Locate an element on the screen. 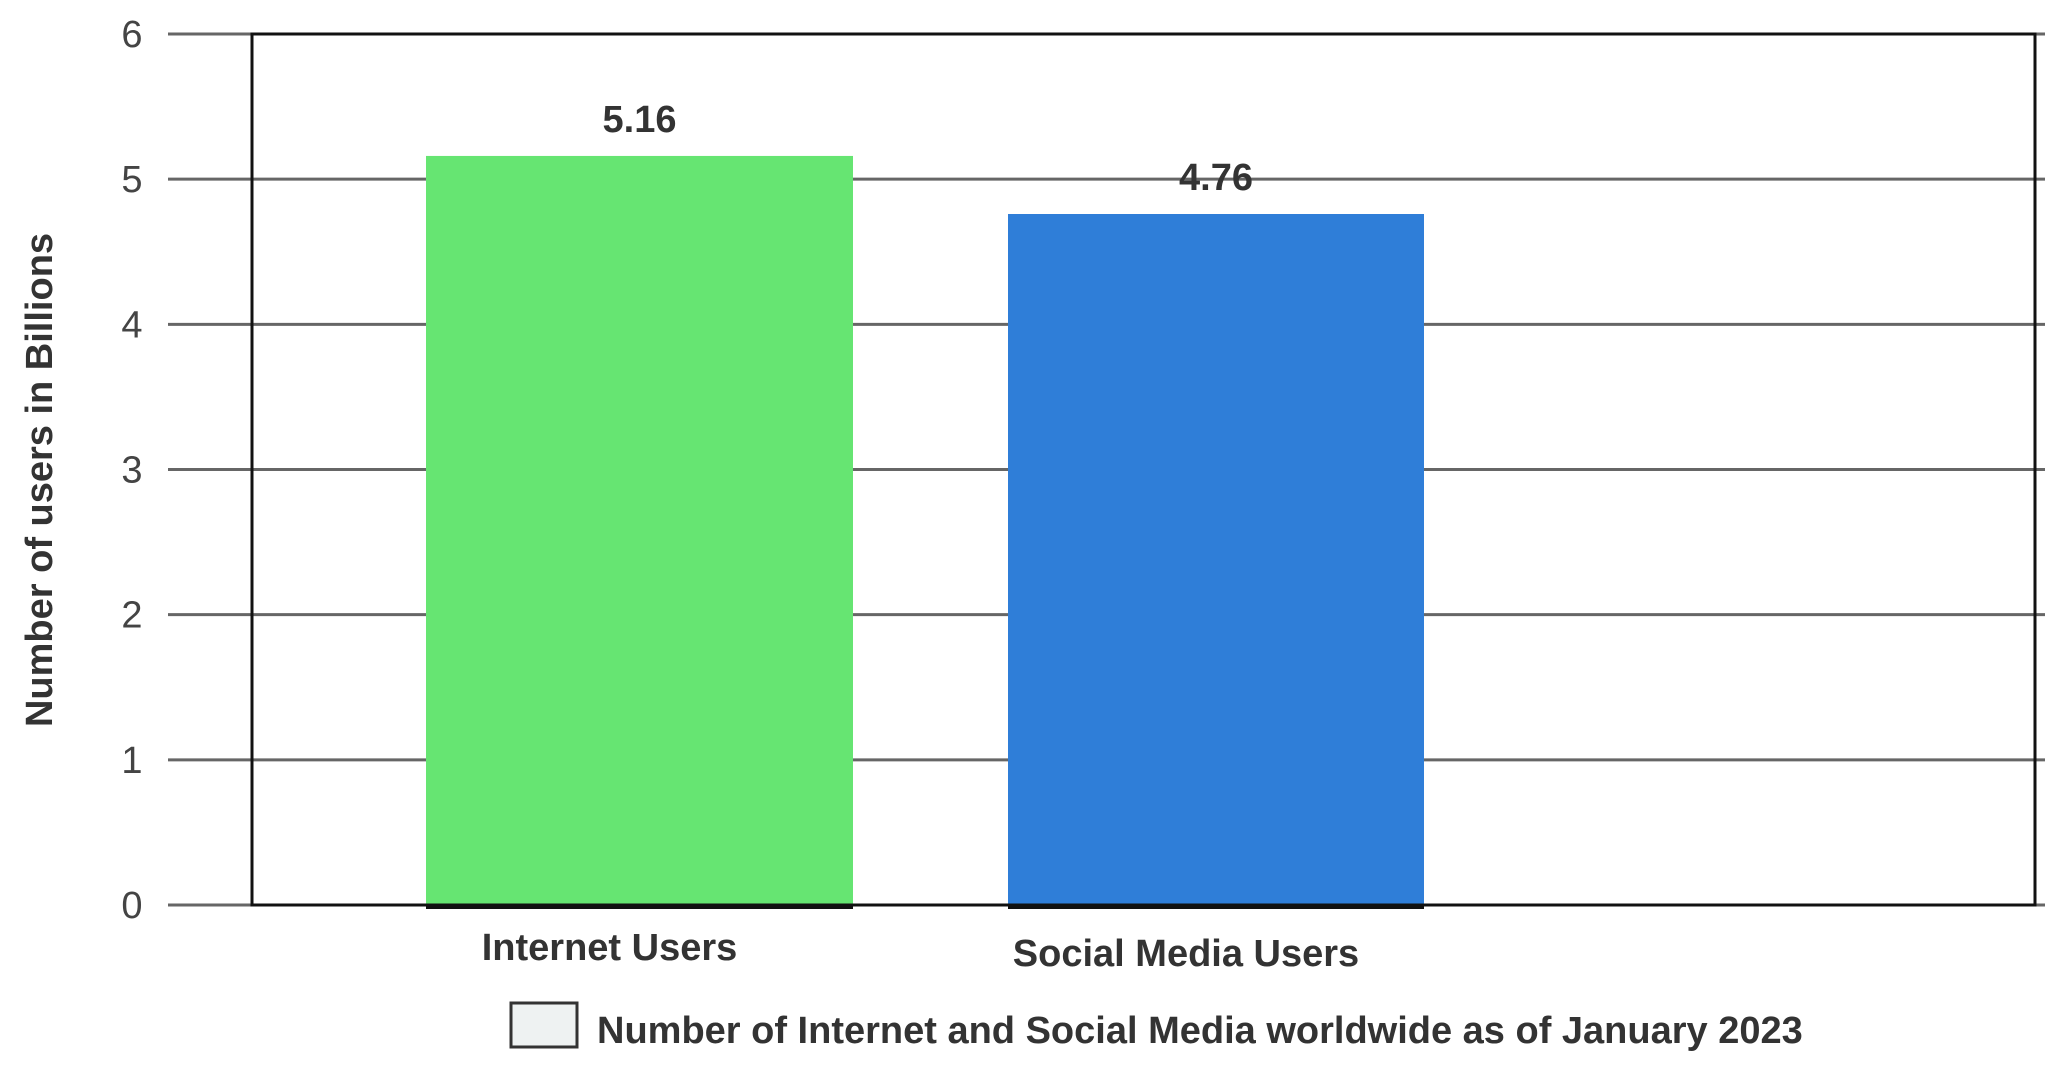 The image size is (2048, 1081). x-category-label: Internet Users is located at coordinates (610, 948).